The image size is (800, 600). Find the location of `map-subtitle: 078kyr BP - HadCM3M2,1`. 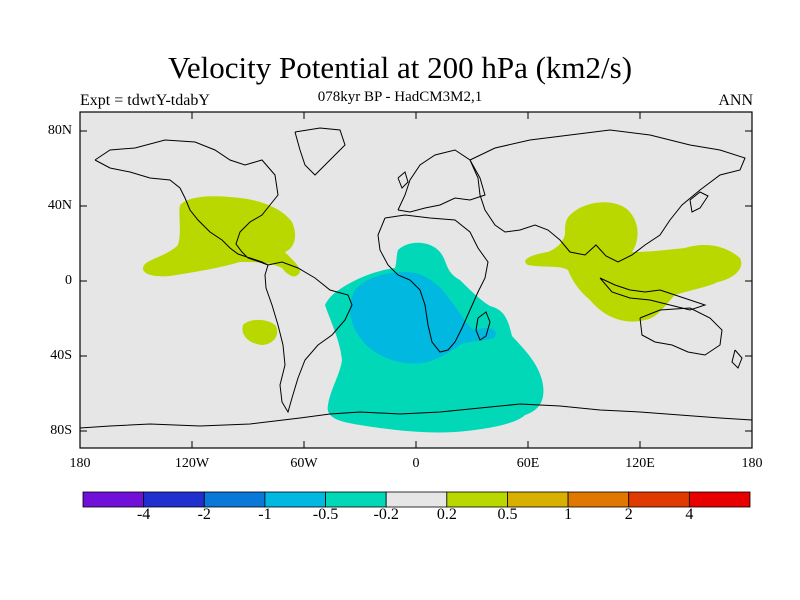

map-subtitle: 078kyr BP - HadCM3M2,1 is located at coordinates (400, 97).